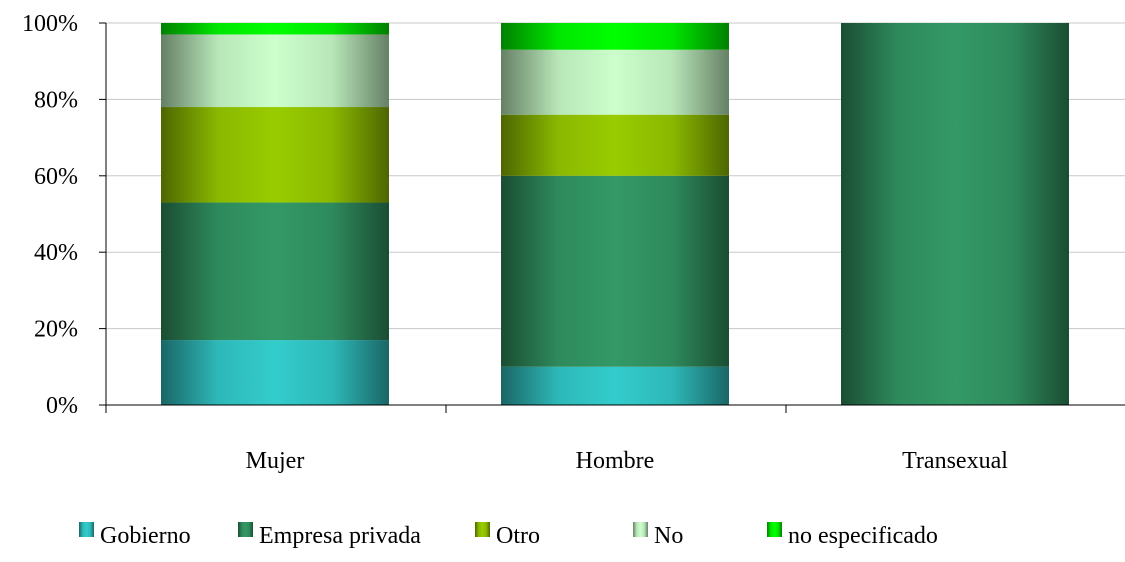 Image resolution: width=1125 pixels, height=562 pixels. Describe the element at coordinates (340, 536) in the screenshot. I see `legend-label: Empresa privada` at that location.